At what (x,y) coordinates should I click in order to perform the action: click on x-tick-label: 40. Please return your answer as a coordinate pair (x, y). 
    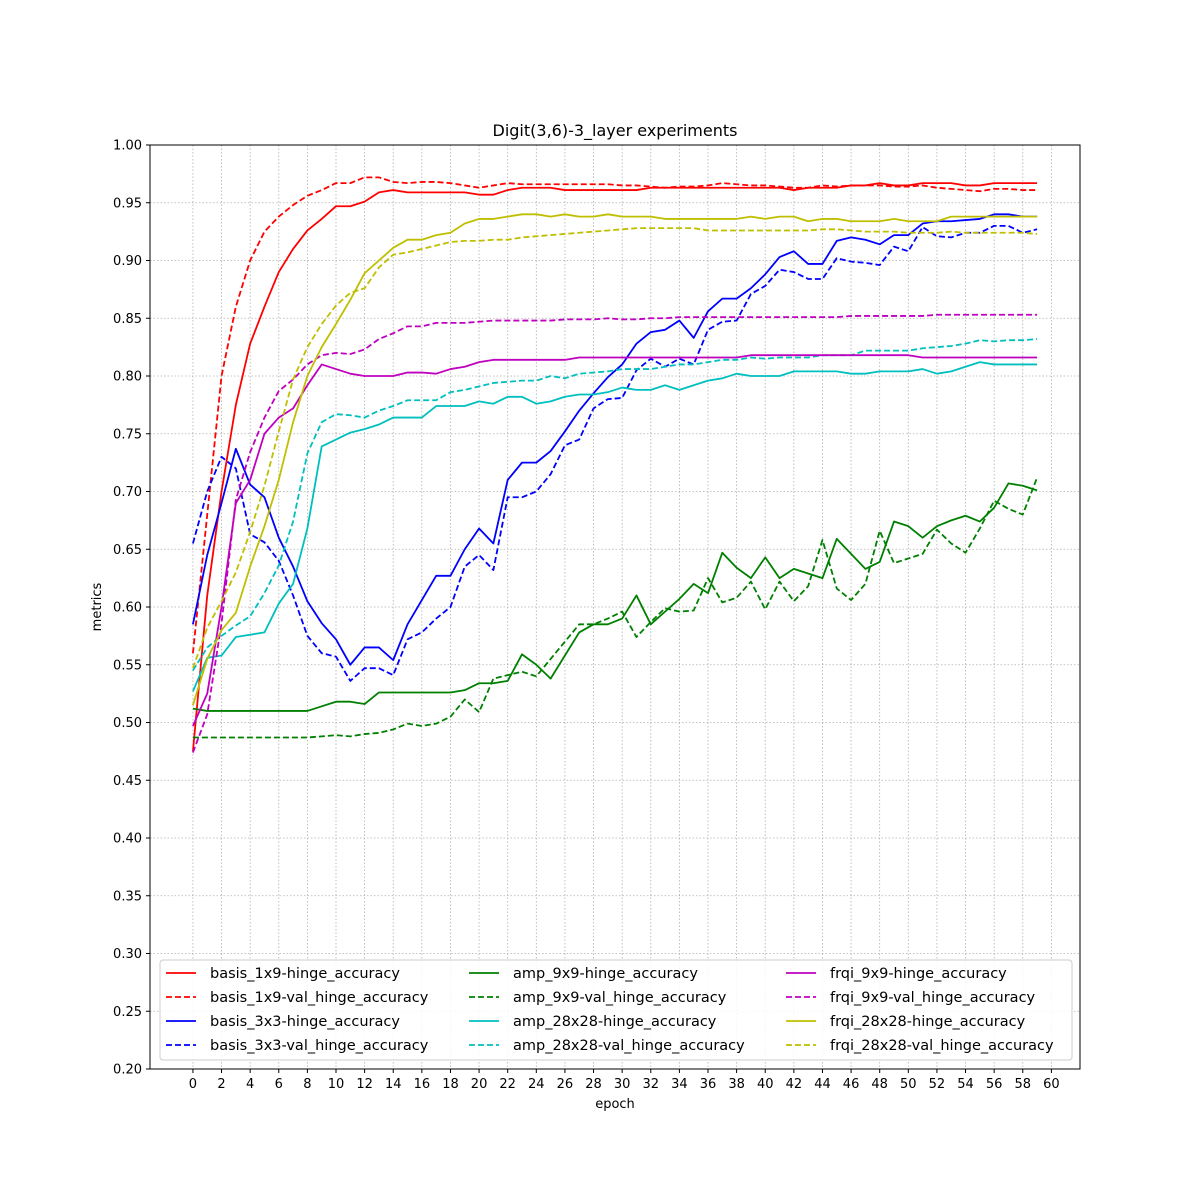
    Looking at the image, I should click on (765, 1084).